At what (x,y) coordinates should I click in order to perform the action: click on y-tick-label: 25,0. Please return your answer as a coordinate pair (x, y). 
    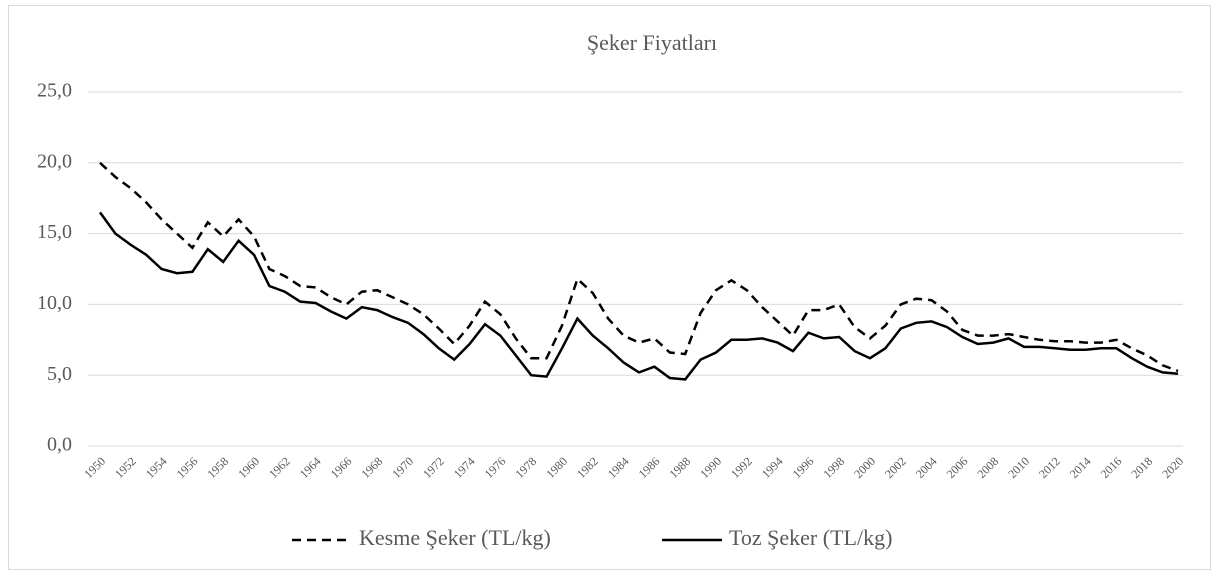
    Looking at the image, I should click on (54, 91).